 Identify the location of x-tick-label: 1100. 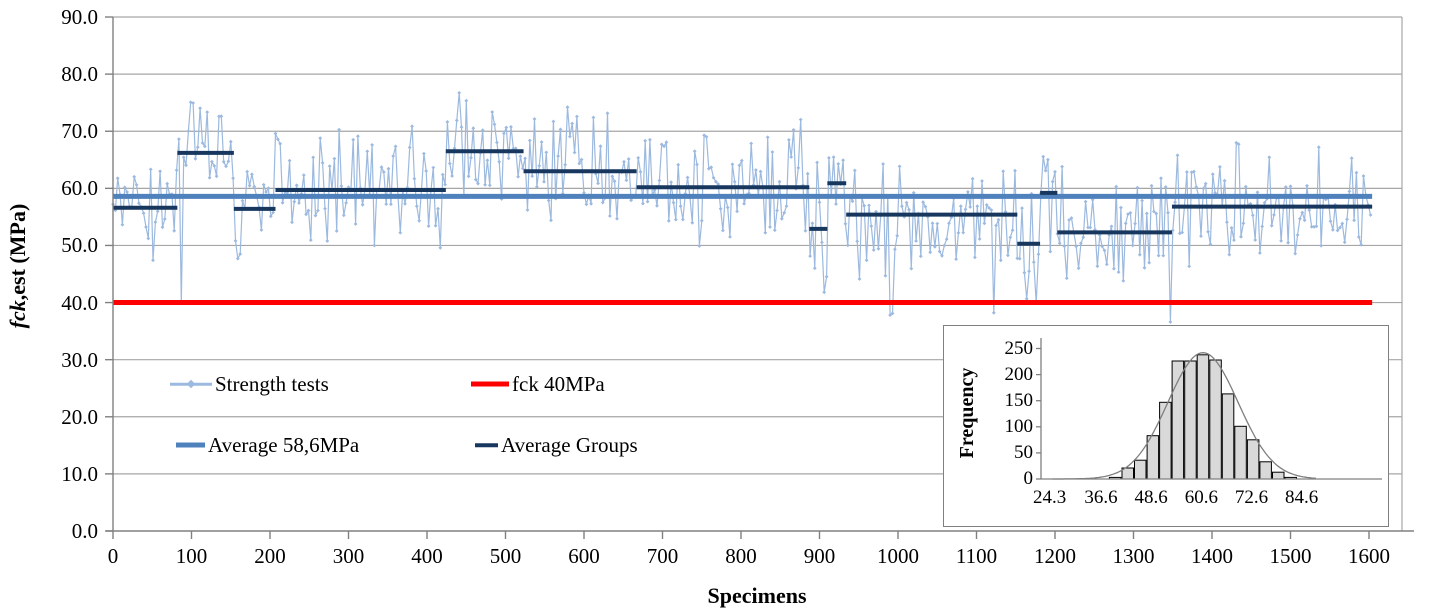
(976, 556).